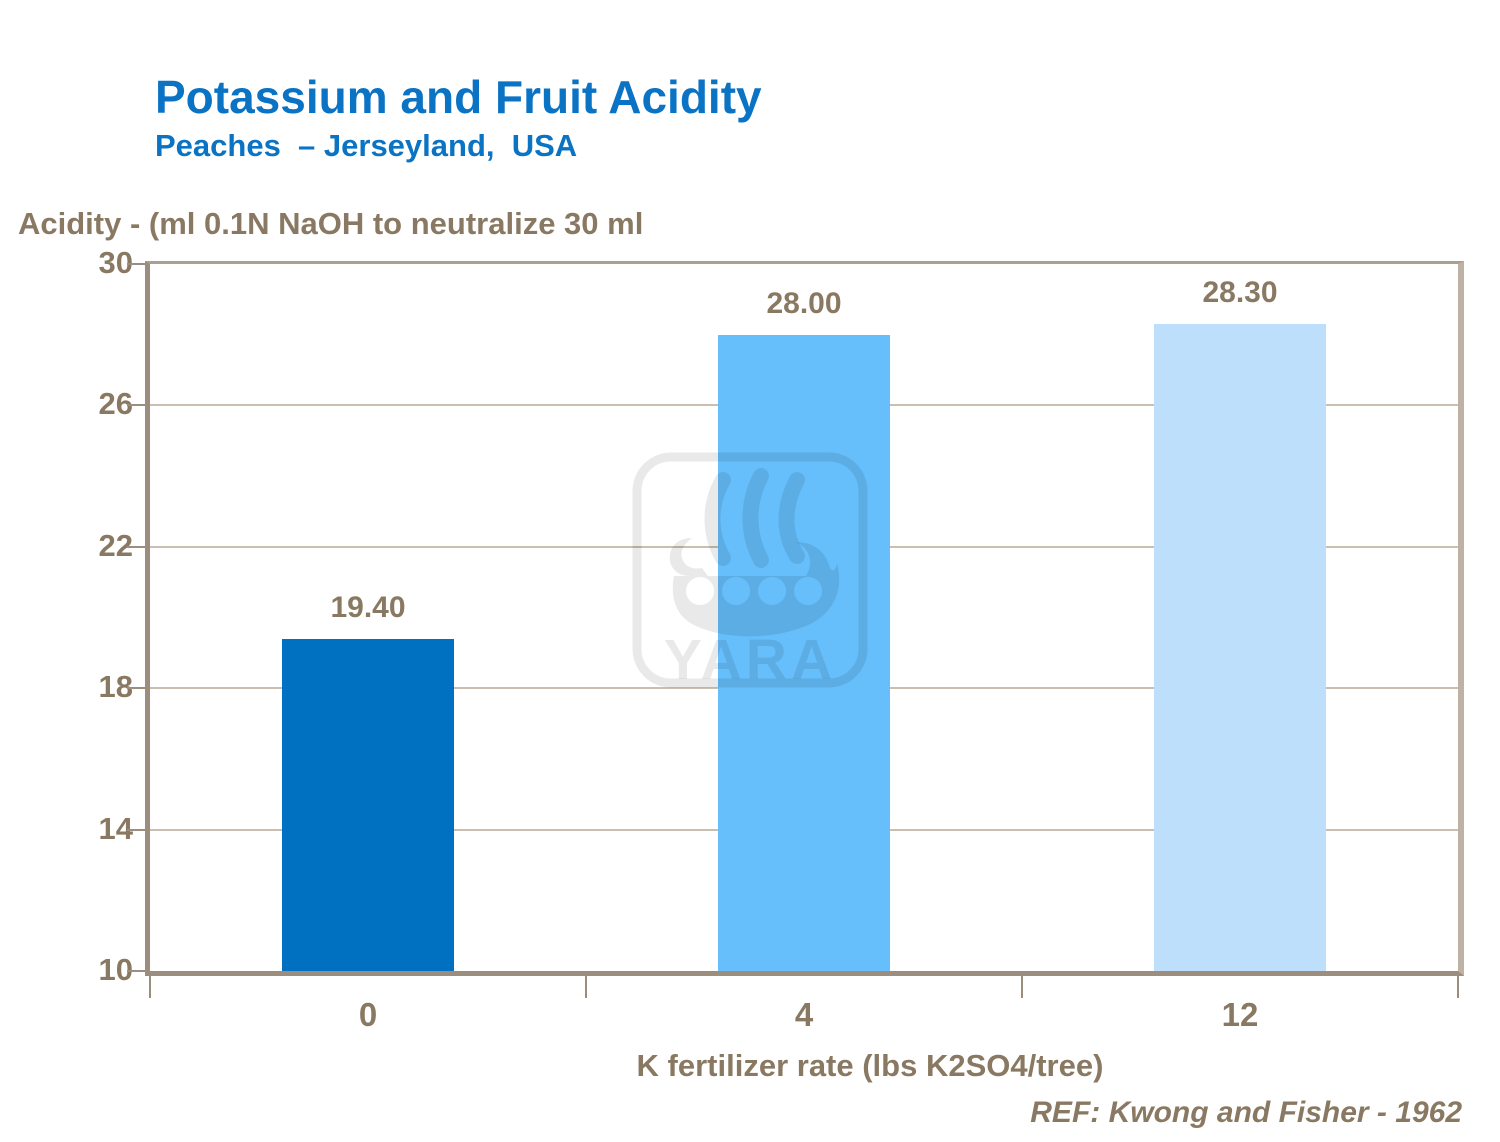 The height and width of the screenshot is (1142, 1500). Describe the element at coordinates (368, 607) in the screenshot. I see `bar-value-label: 19.40` at that location.